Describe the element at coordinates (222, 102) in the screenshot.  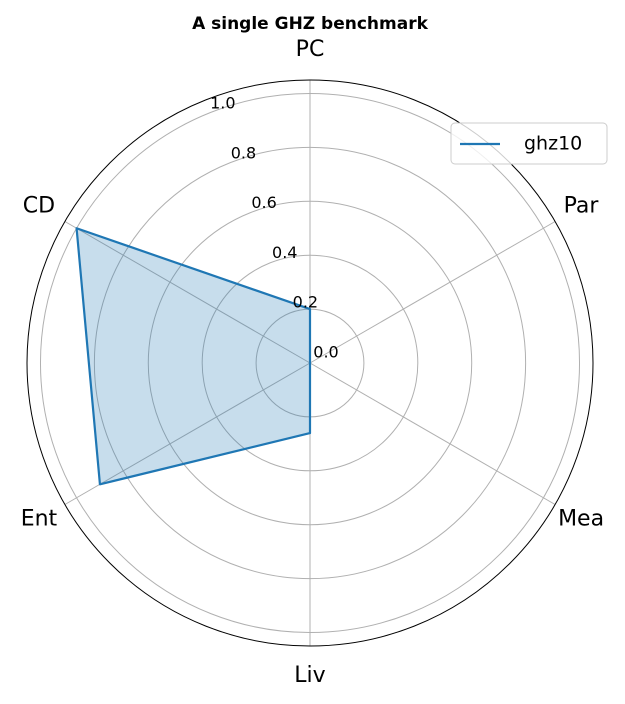
I see `y-tick-label: 1.0` at that location.